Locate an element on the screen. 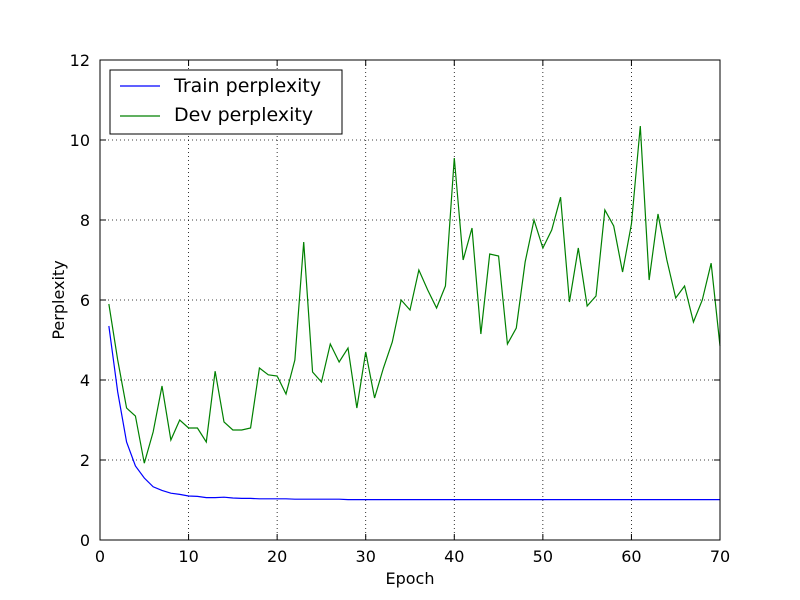 The height and width of the screenshot is (600, 800). y-axis-label: Perplexity is located at coordinates (58, 299).